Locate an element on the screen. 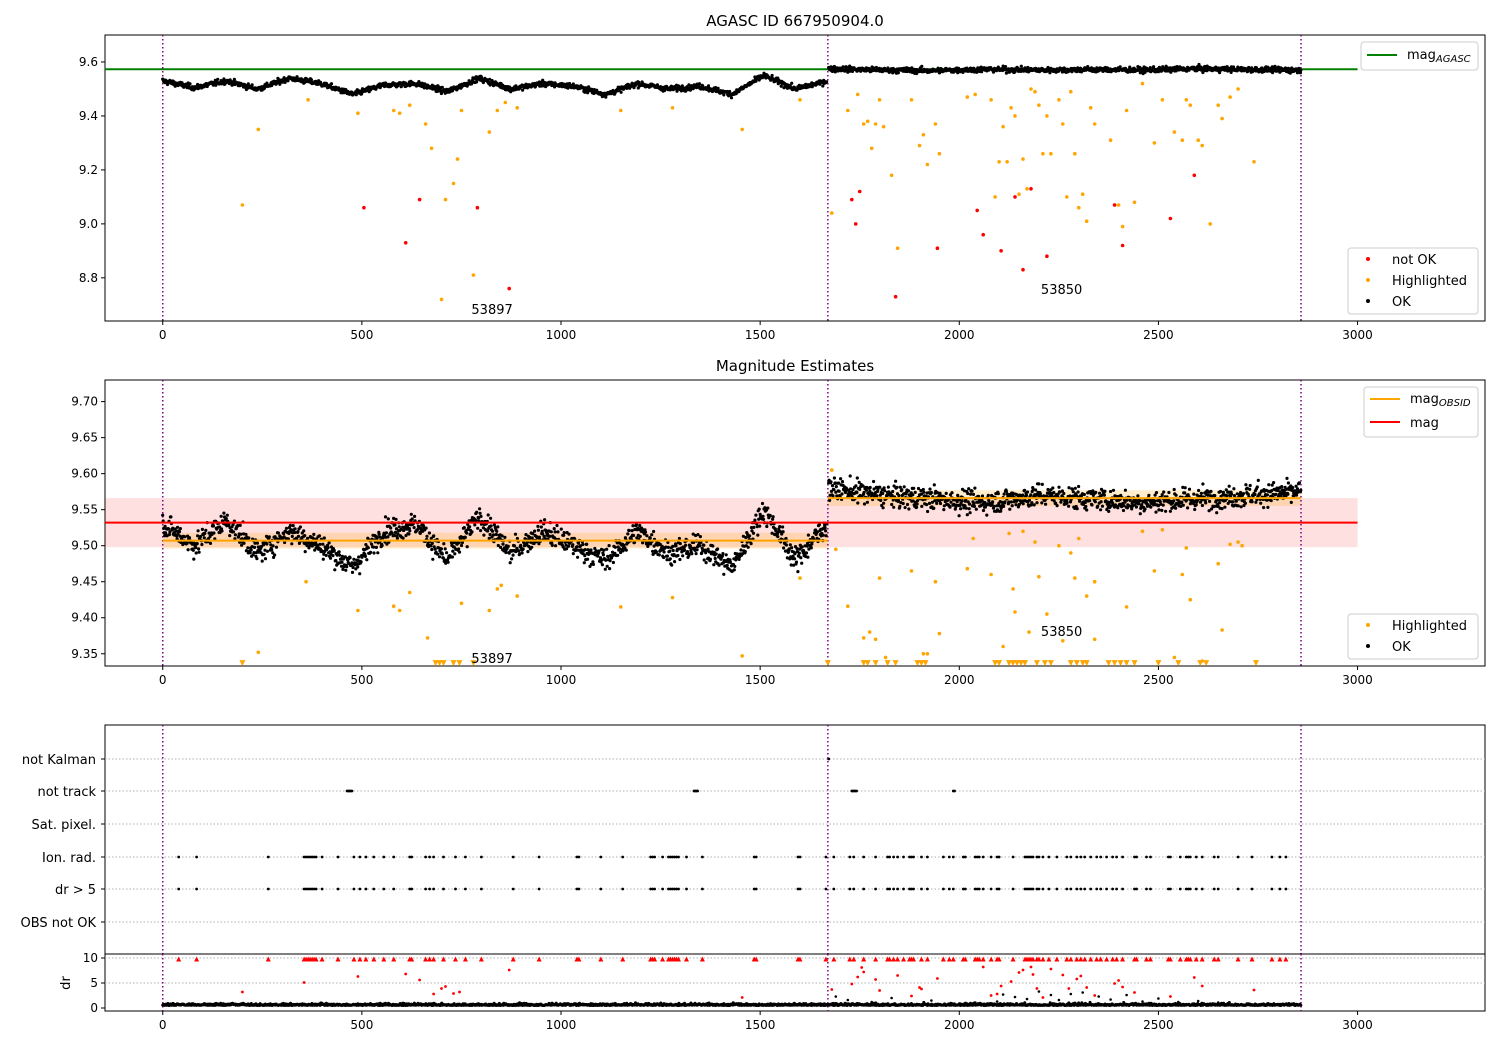  legend-label: OK is located at coordinates (1401, 302).